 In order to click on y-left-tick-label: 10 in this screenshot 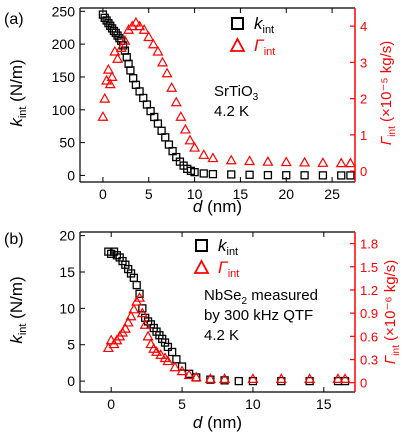, I will do `click(67, 308)`.